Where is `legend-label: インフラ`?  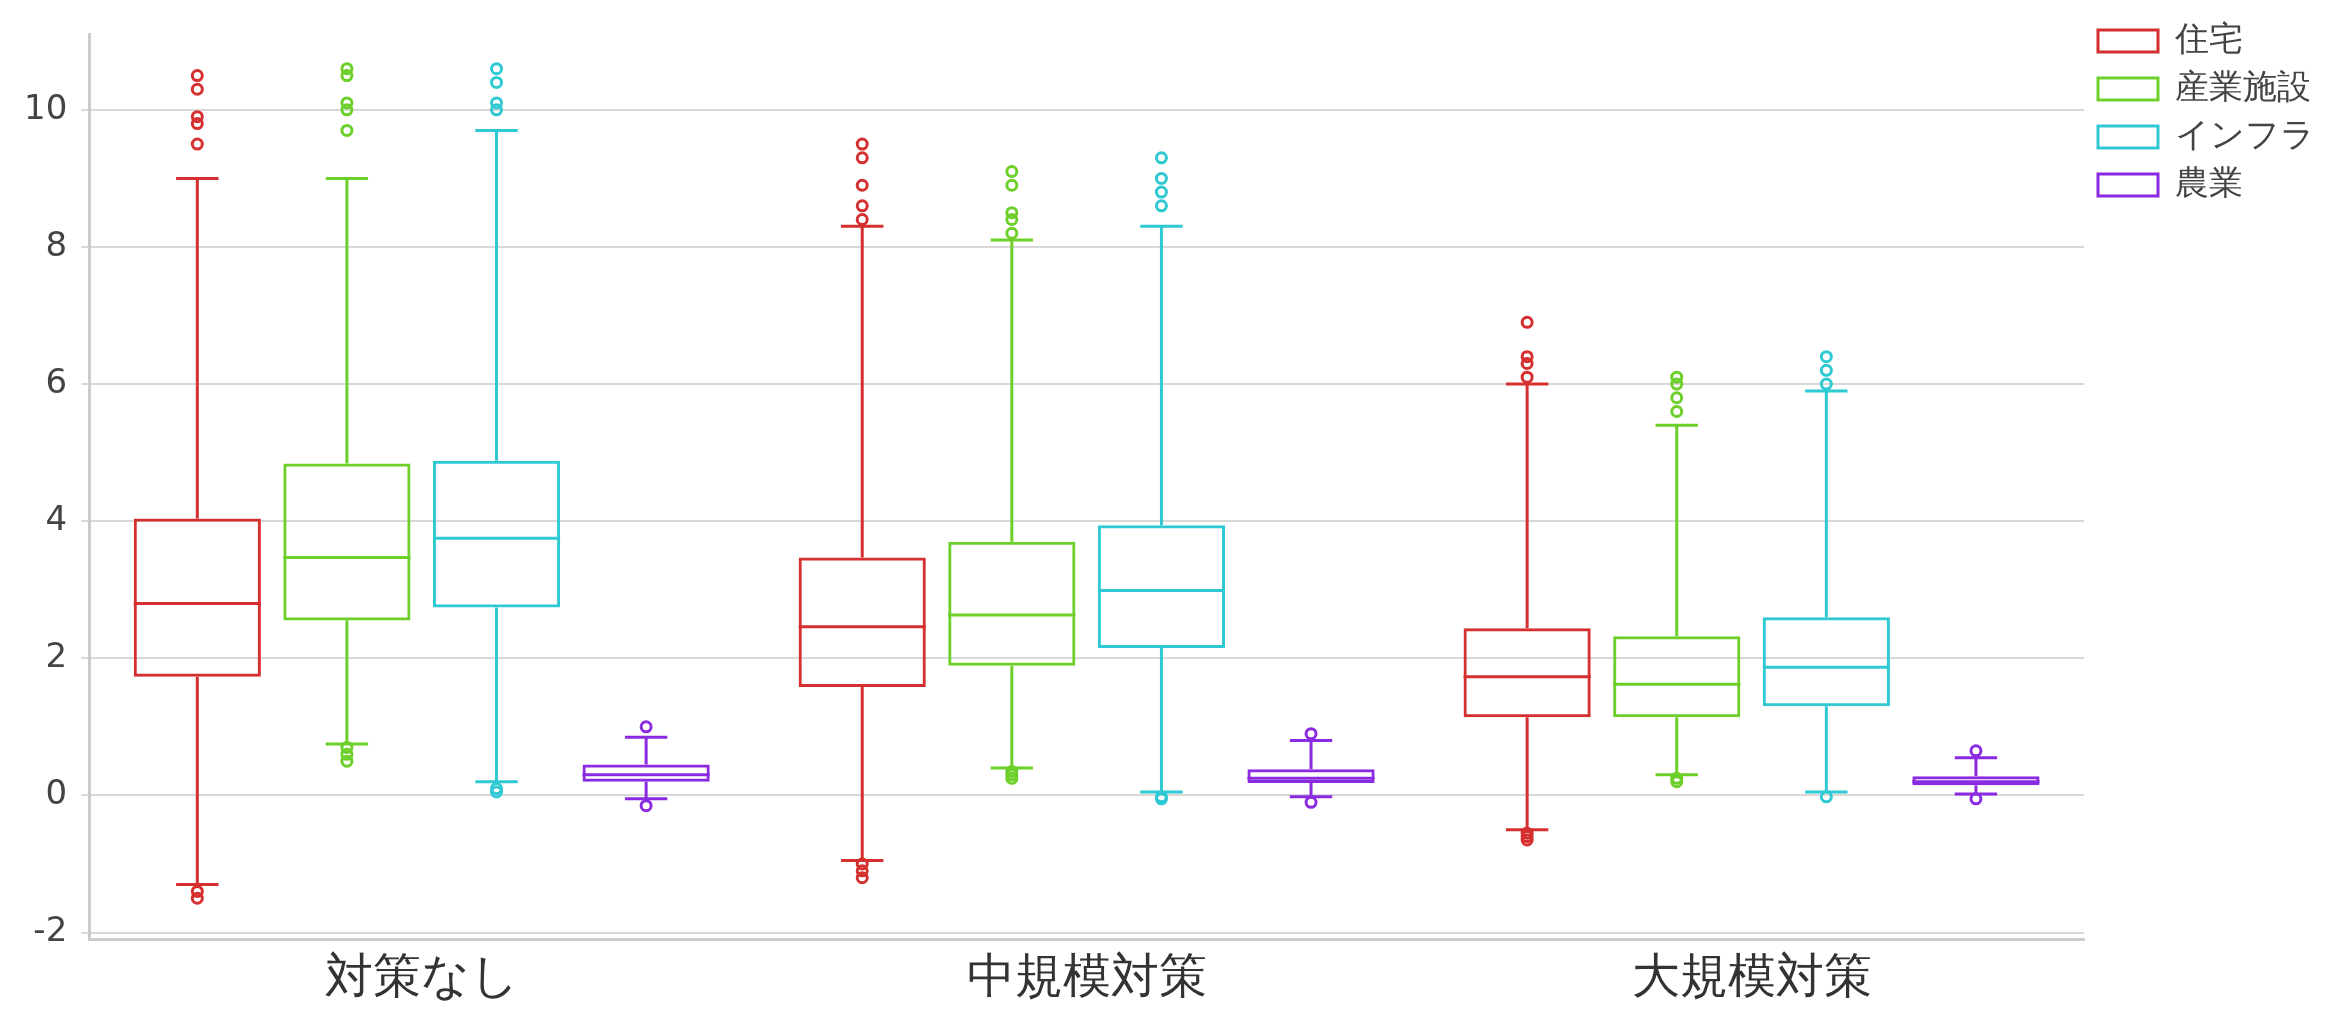 legend-label: インフラ is located at coordinates (2245, 133).